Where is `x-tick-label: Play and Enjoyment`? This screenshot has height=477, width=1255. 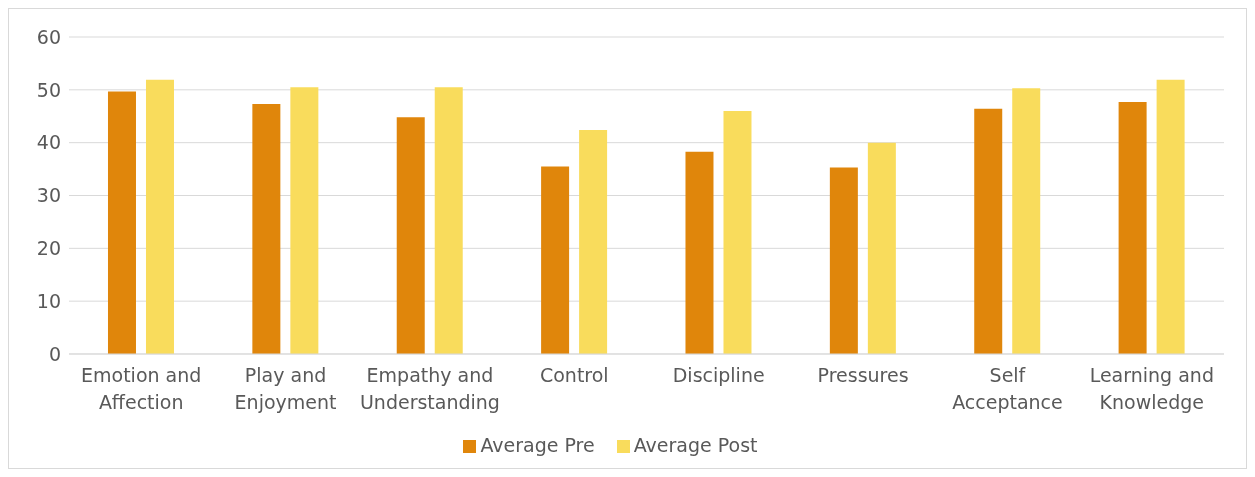 x-tick-label: Play and Enjoyment is located at coordinates (285, 388).